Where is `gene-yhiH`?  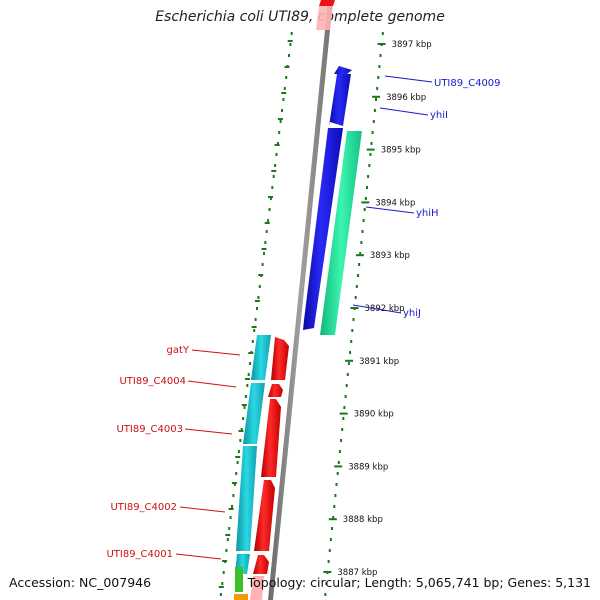
gene-yhiH is located at coordinates (323, 229).